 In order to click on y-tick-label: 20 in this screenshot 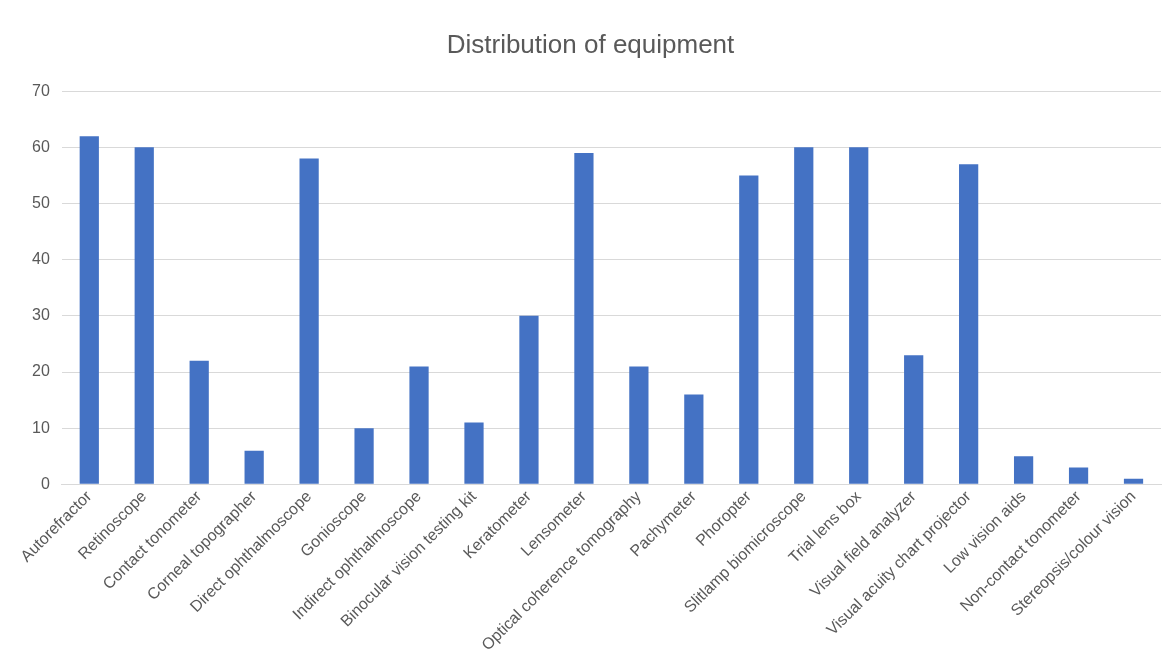, I will do `click(41, 371)`.